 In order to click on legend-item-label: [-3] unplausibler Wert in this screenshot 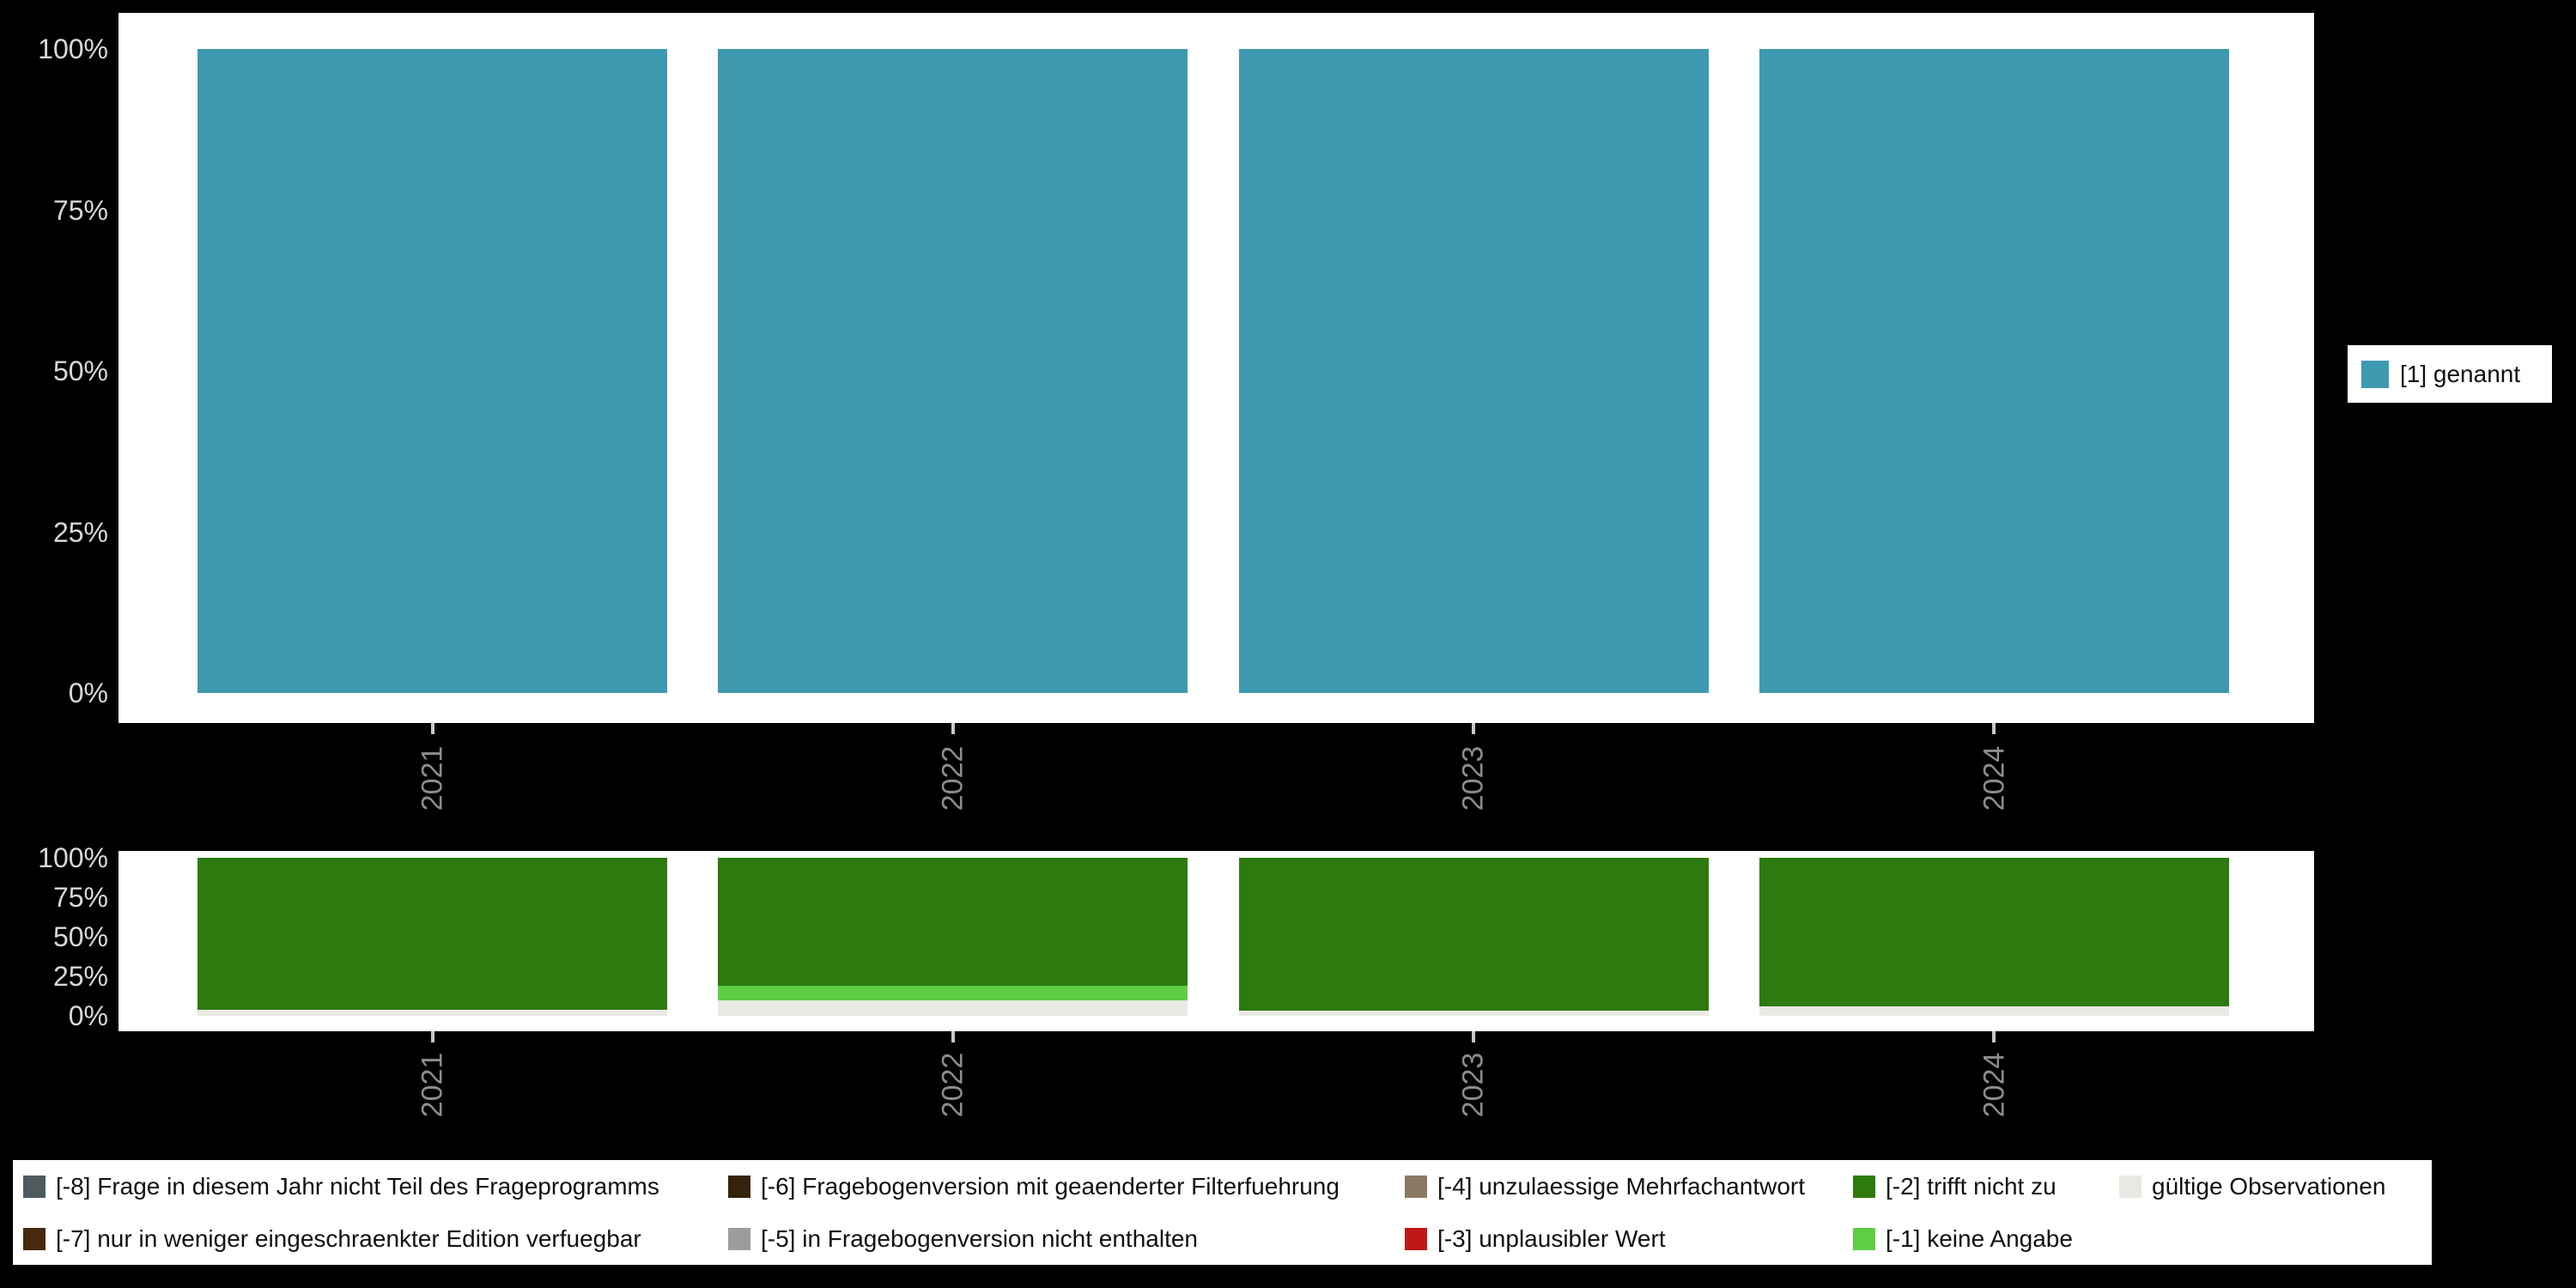, I will do `click(1551, 1238)`.